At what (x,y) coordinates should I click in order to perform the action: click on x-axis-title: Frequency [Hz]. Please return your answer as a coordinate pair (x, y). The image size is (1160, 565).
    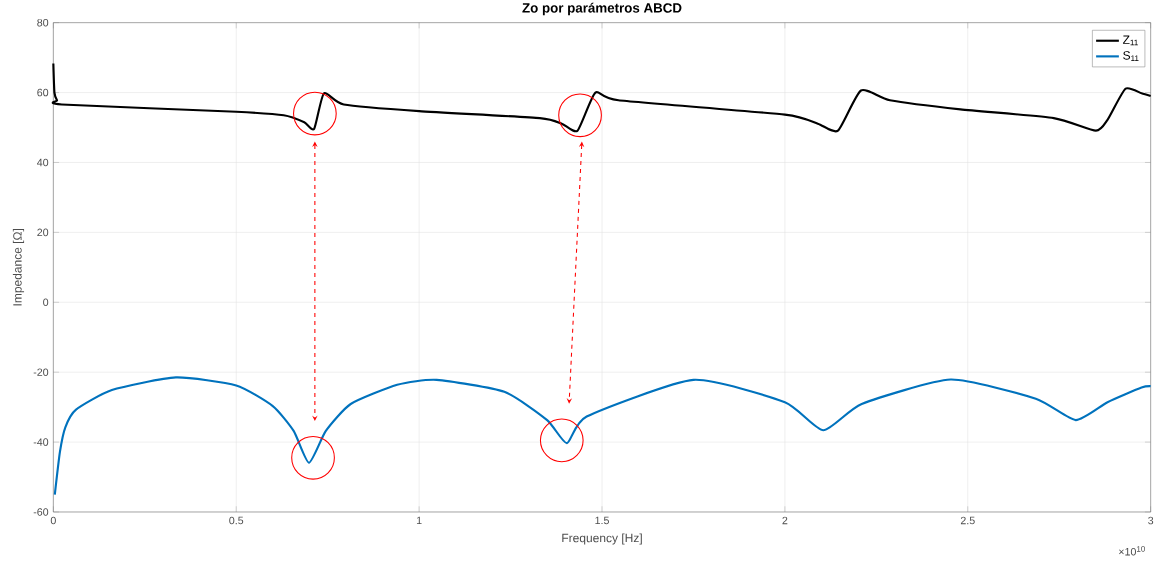
    Looking at the image, I should click on (602, 539).